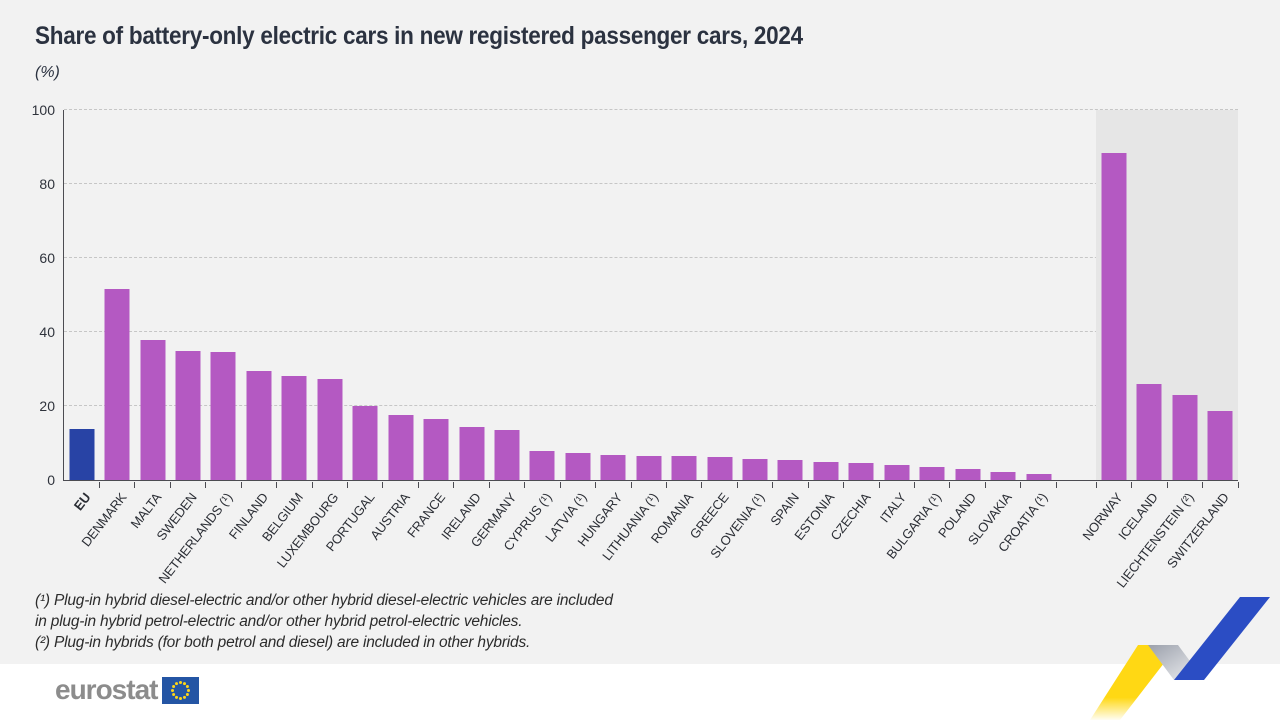 The height and width of the screenshot is (720, 1280). What do you see at coordinates (603, 329) in the screenshot?
I see `bar-slot-hungary: HUNGARY` at bounding box center [603, 329].